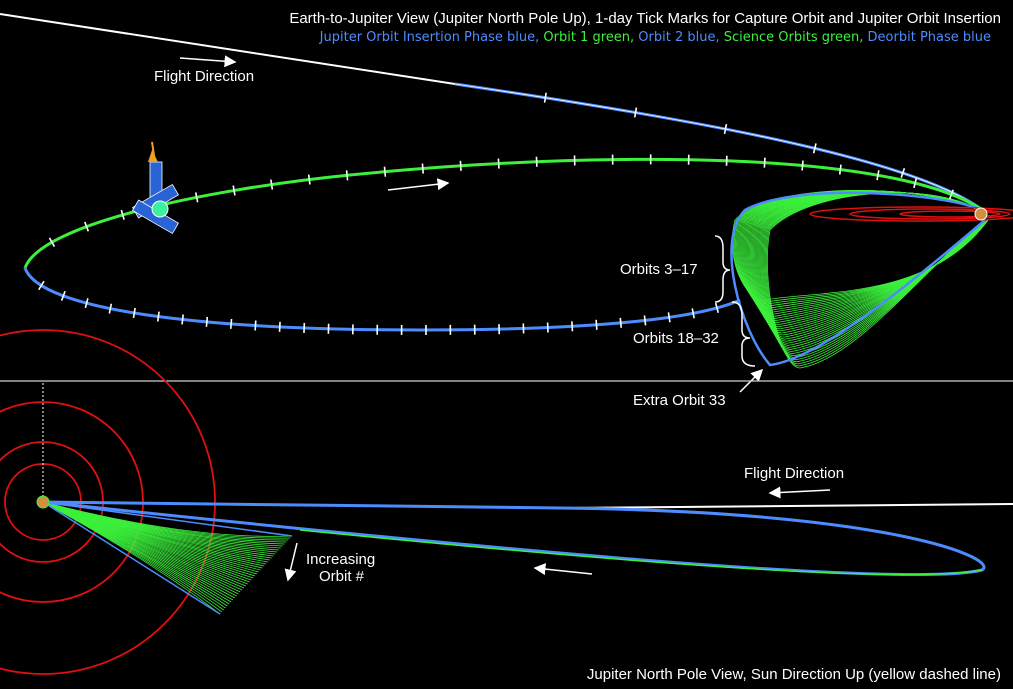  Describe the element at coordinates (43, 502) in the screenshot. I see `jupiter-polar-icon` at that location.